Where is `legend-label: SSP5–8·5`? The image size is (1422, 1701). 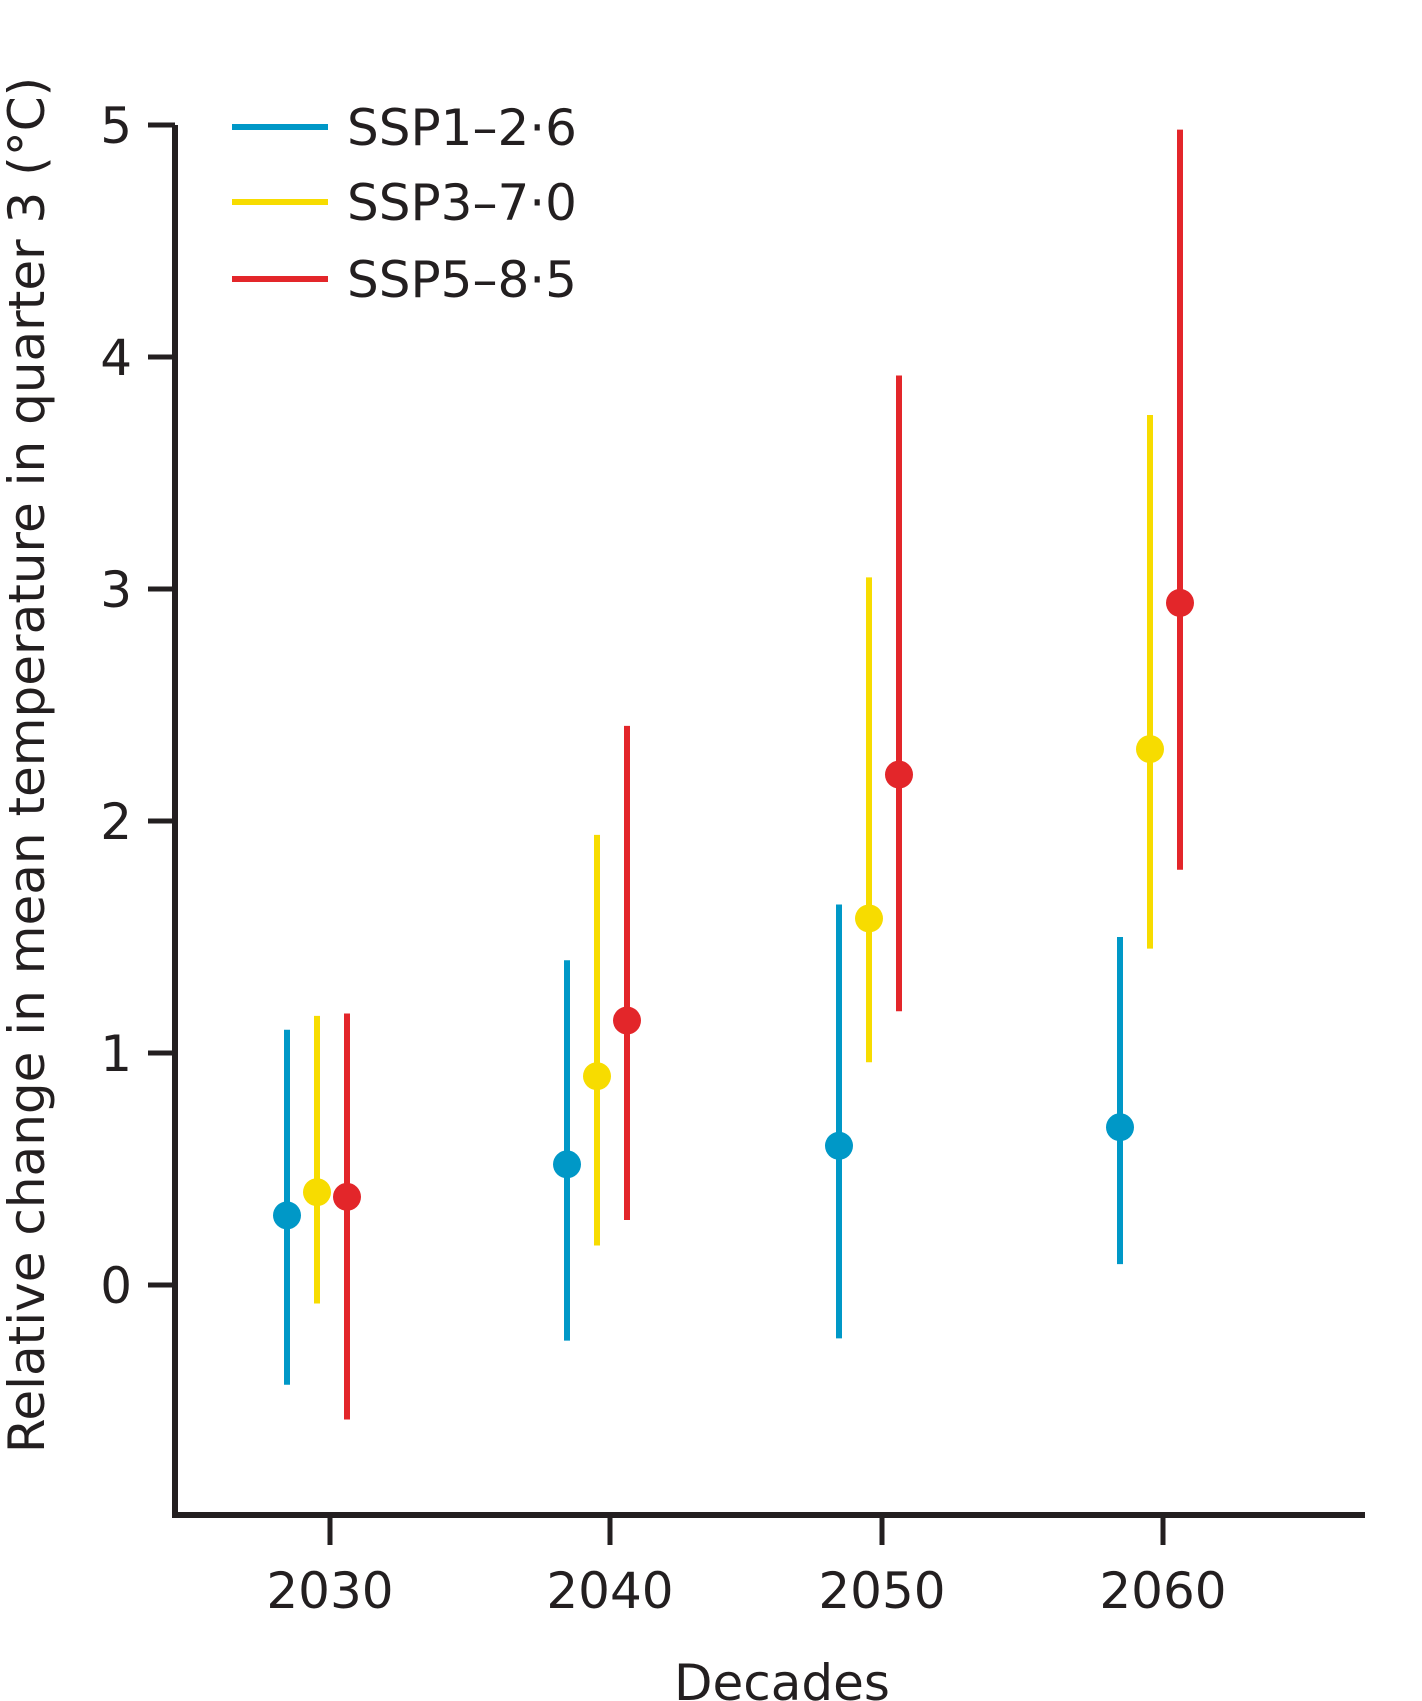 legend-label: SSP5–8·5 is located at coordinates (462, 280).